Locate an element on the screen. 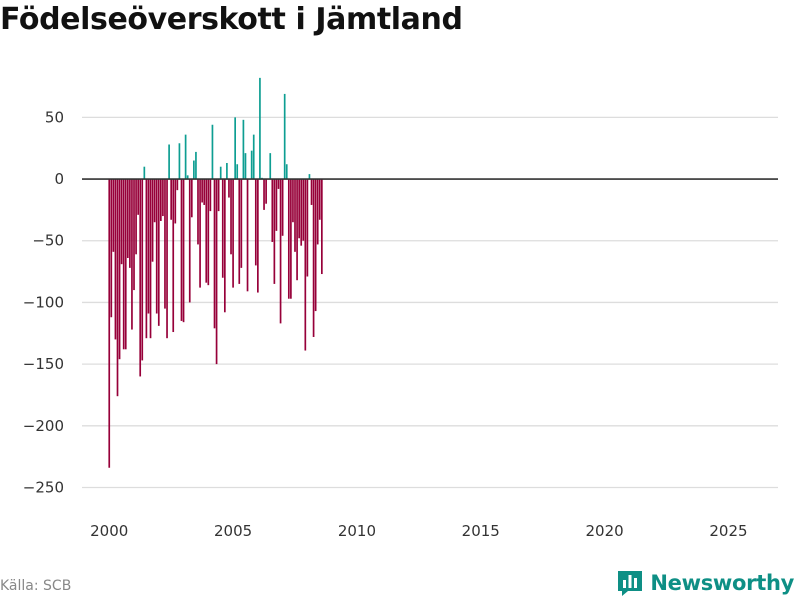 The width and height of the screenshot is (800, 600). y-tick-label: −200 is located at coordinates (43, 426).